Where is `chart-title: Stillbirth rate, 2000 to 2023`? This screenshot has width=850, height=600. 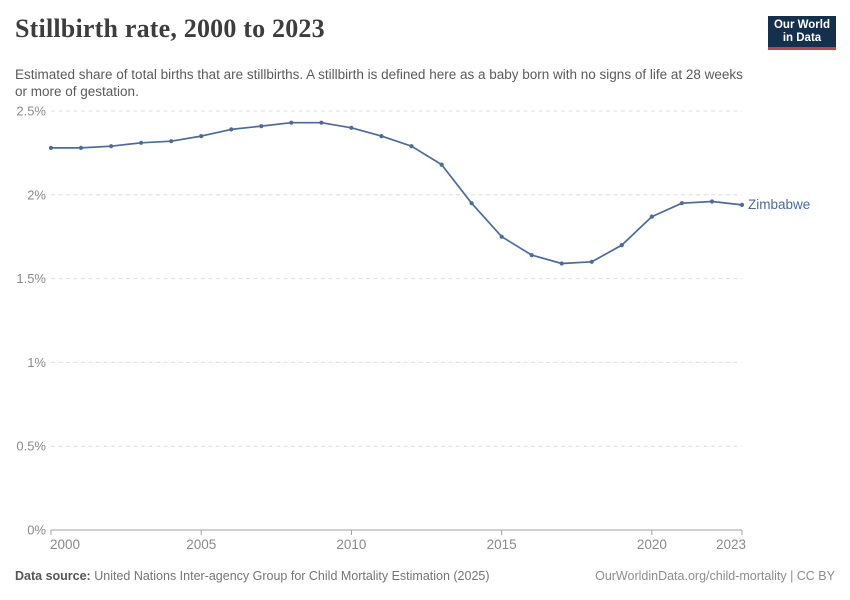
chart-title: Stillbirth rate, 2000 to 2023 is located at coordinates (170, 28).